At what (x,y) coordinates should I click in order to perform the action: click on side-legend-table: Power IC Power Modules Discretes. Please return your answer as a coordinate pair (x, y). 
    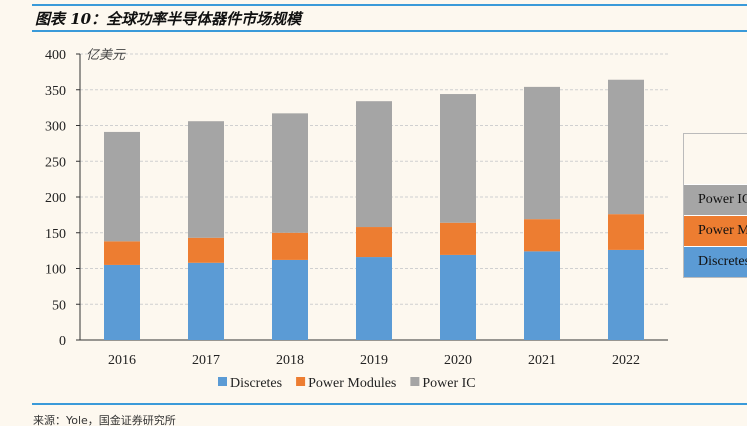
    Looking at the image, I should click on (715, 205).